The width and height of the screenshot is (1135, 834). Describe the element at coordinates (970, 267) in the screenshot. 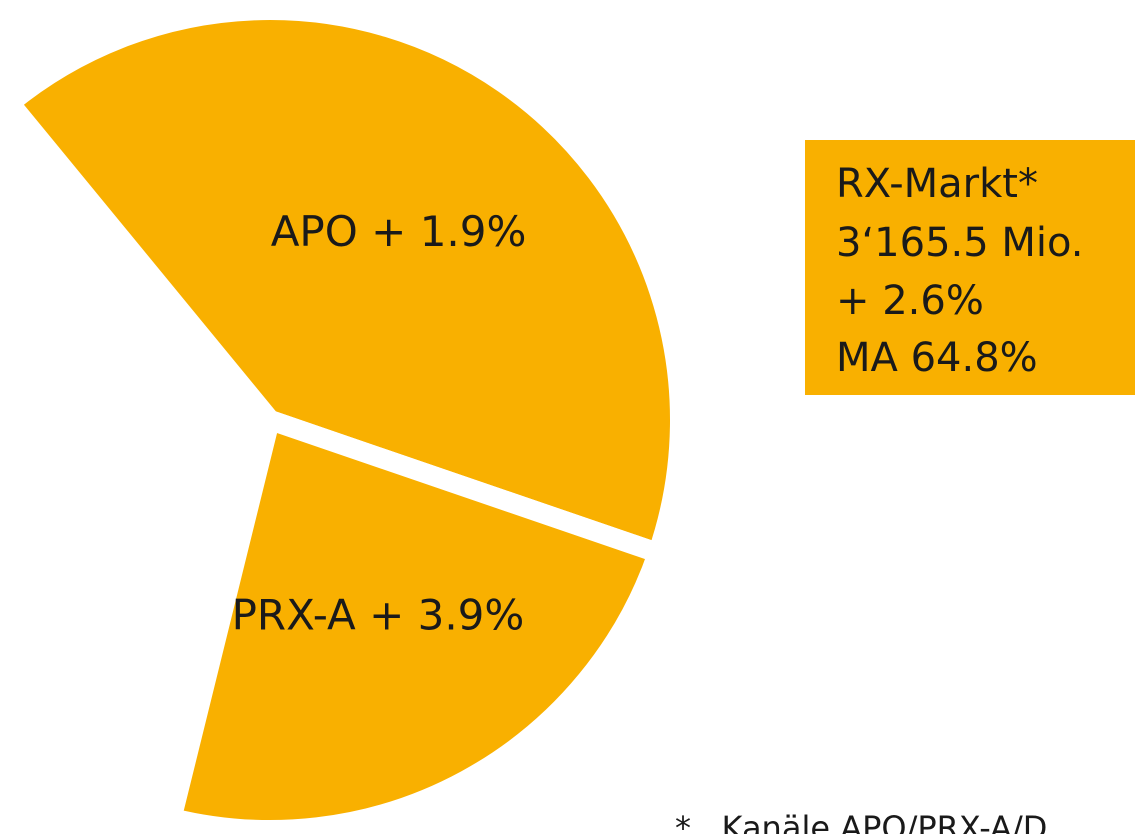

I see `info-box` at that location.